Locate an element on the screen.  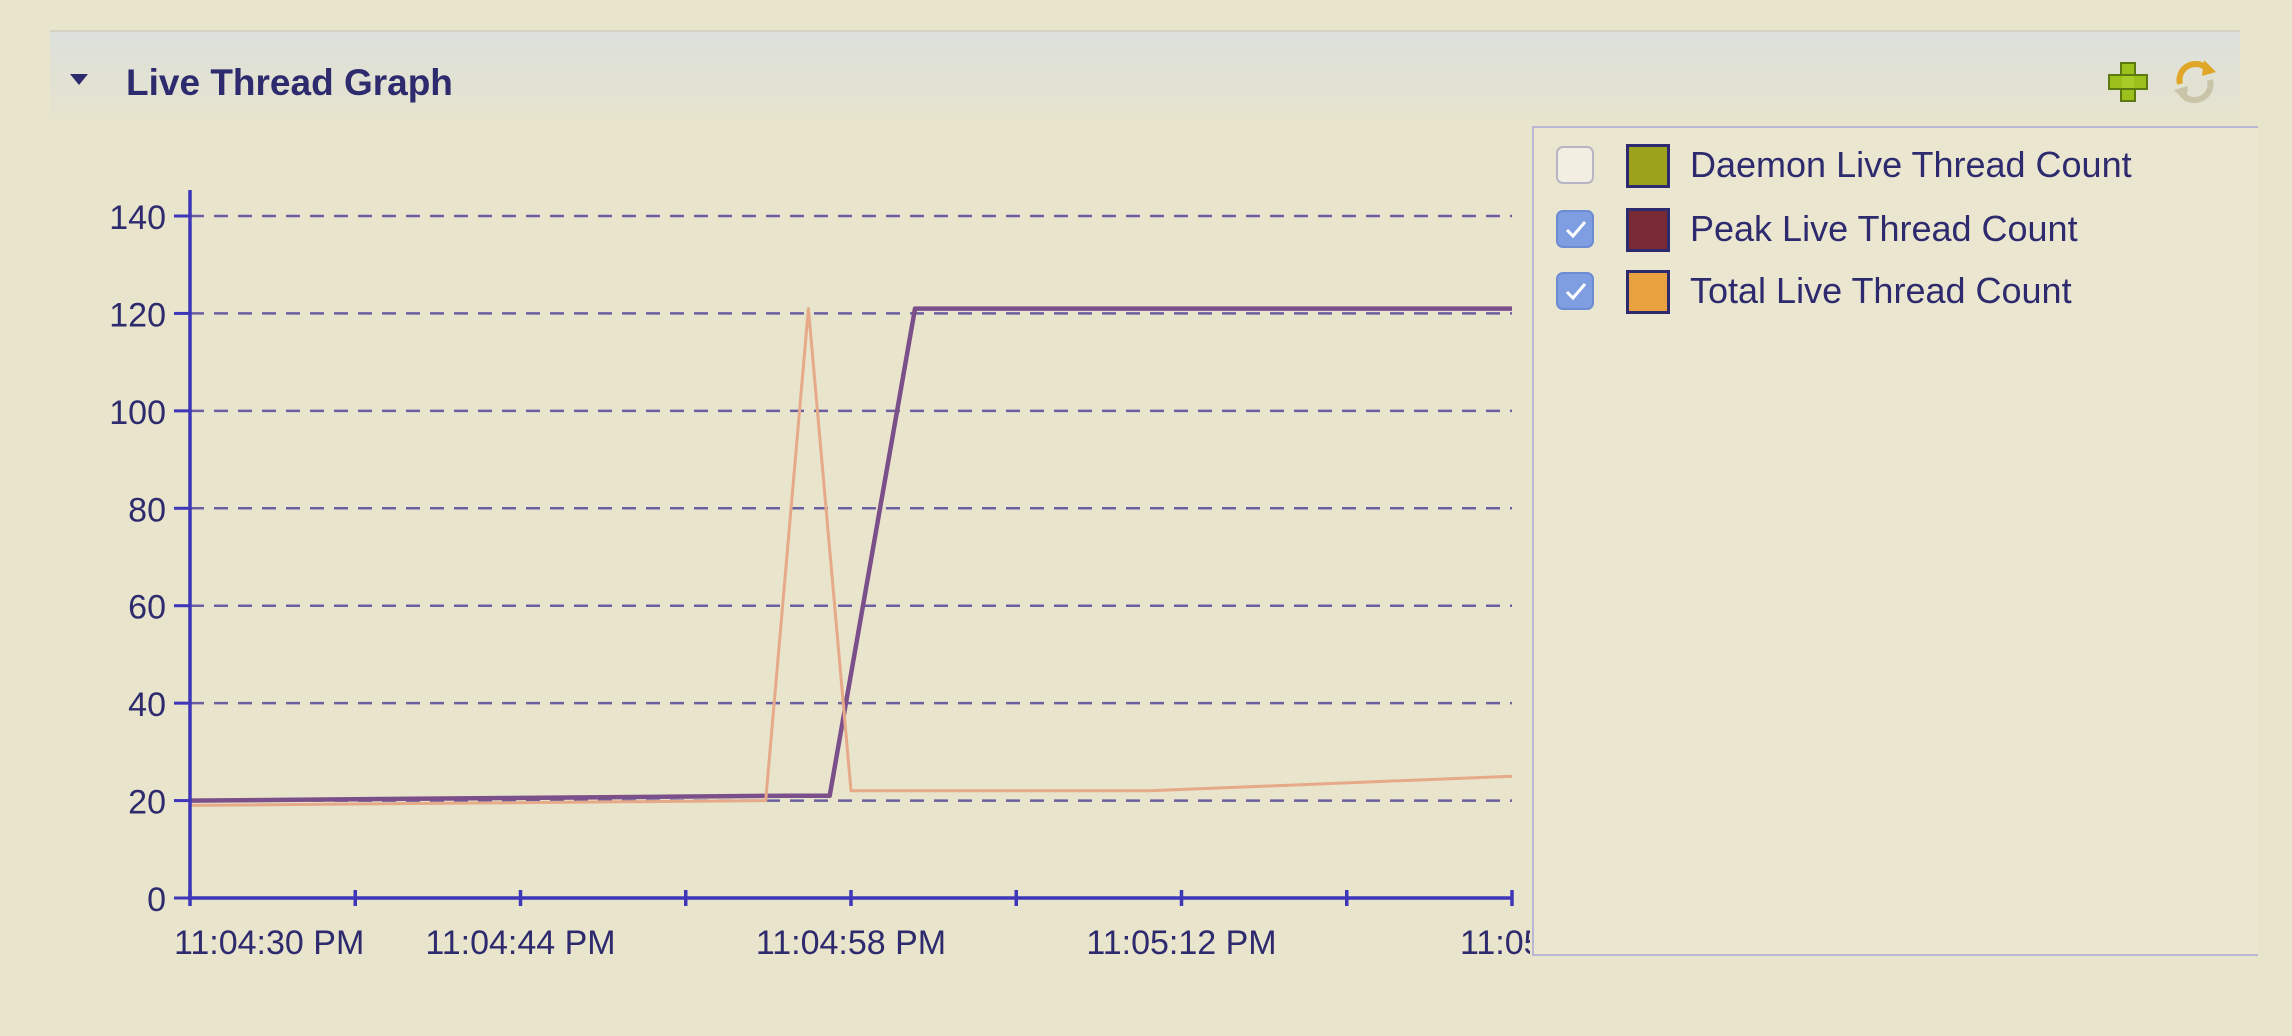
legend-label-total: Total Live Thread Count is located at coordinates (1881, 290).